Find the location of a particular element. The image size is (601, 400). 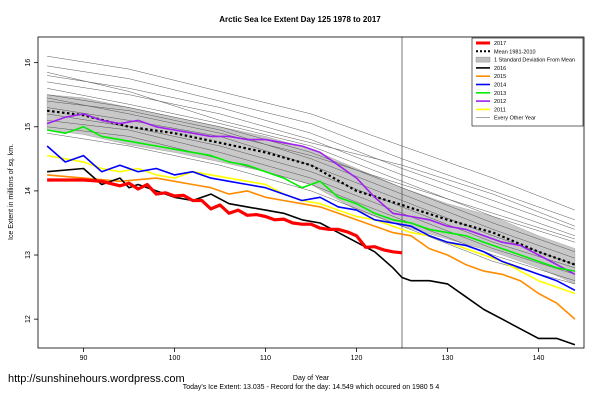

legend-label-every-other-year: Every Other Year is located at coordinates (515, 119).